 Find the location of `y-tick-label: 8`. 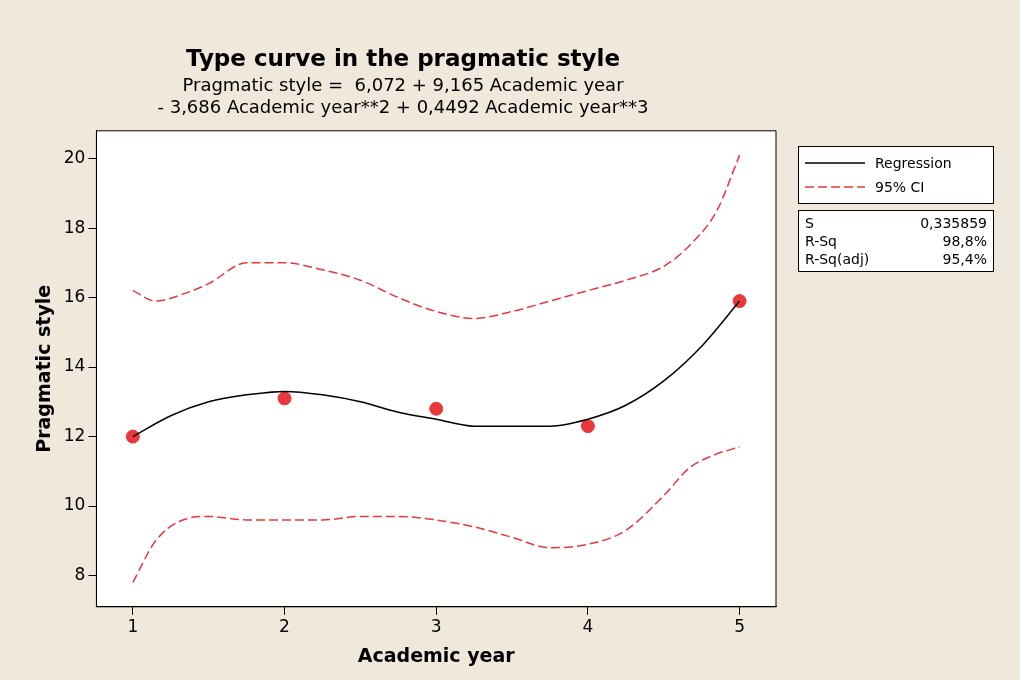

y-tick-label: 8 is located at coordinates (80, 573).